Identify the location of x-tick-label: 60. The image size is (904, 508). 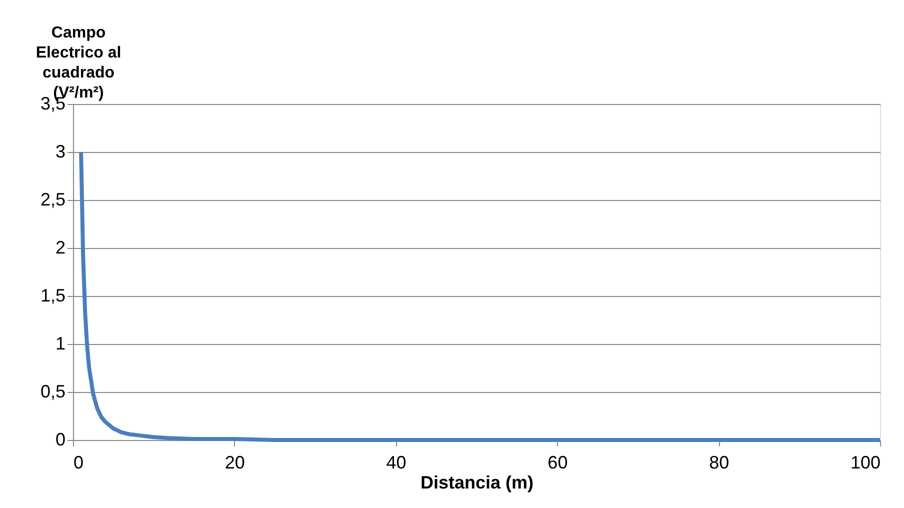
(558, 462).